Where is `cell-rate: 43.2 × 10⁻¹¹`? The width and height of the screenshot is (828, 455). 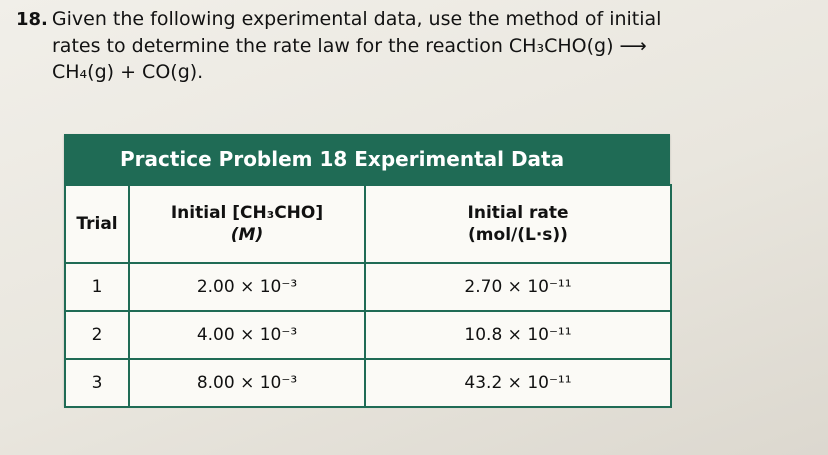 cell-rate: 43.2 × 10⁻¹¹ is located at coordinates (518, 383).